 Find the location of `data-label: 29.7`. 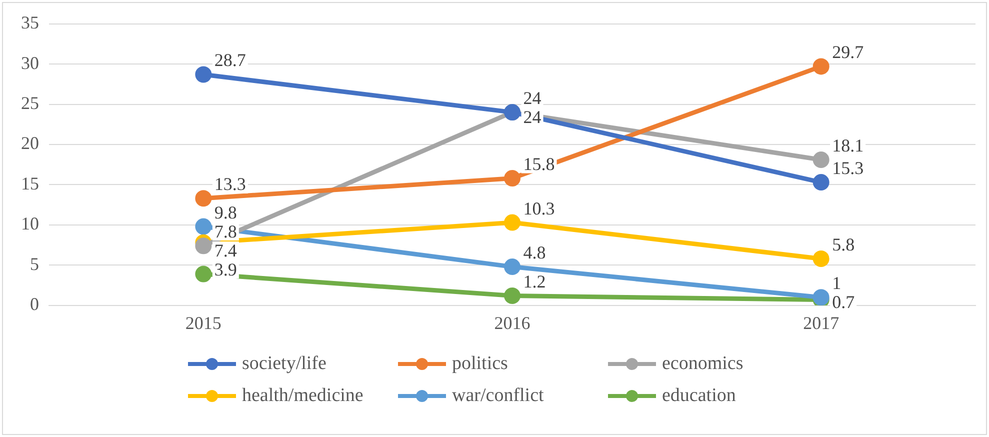

data-label: 29.7 is located at coordinates (848, 52).